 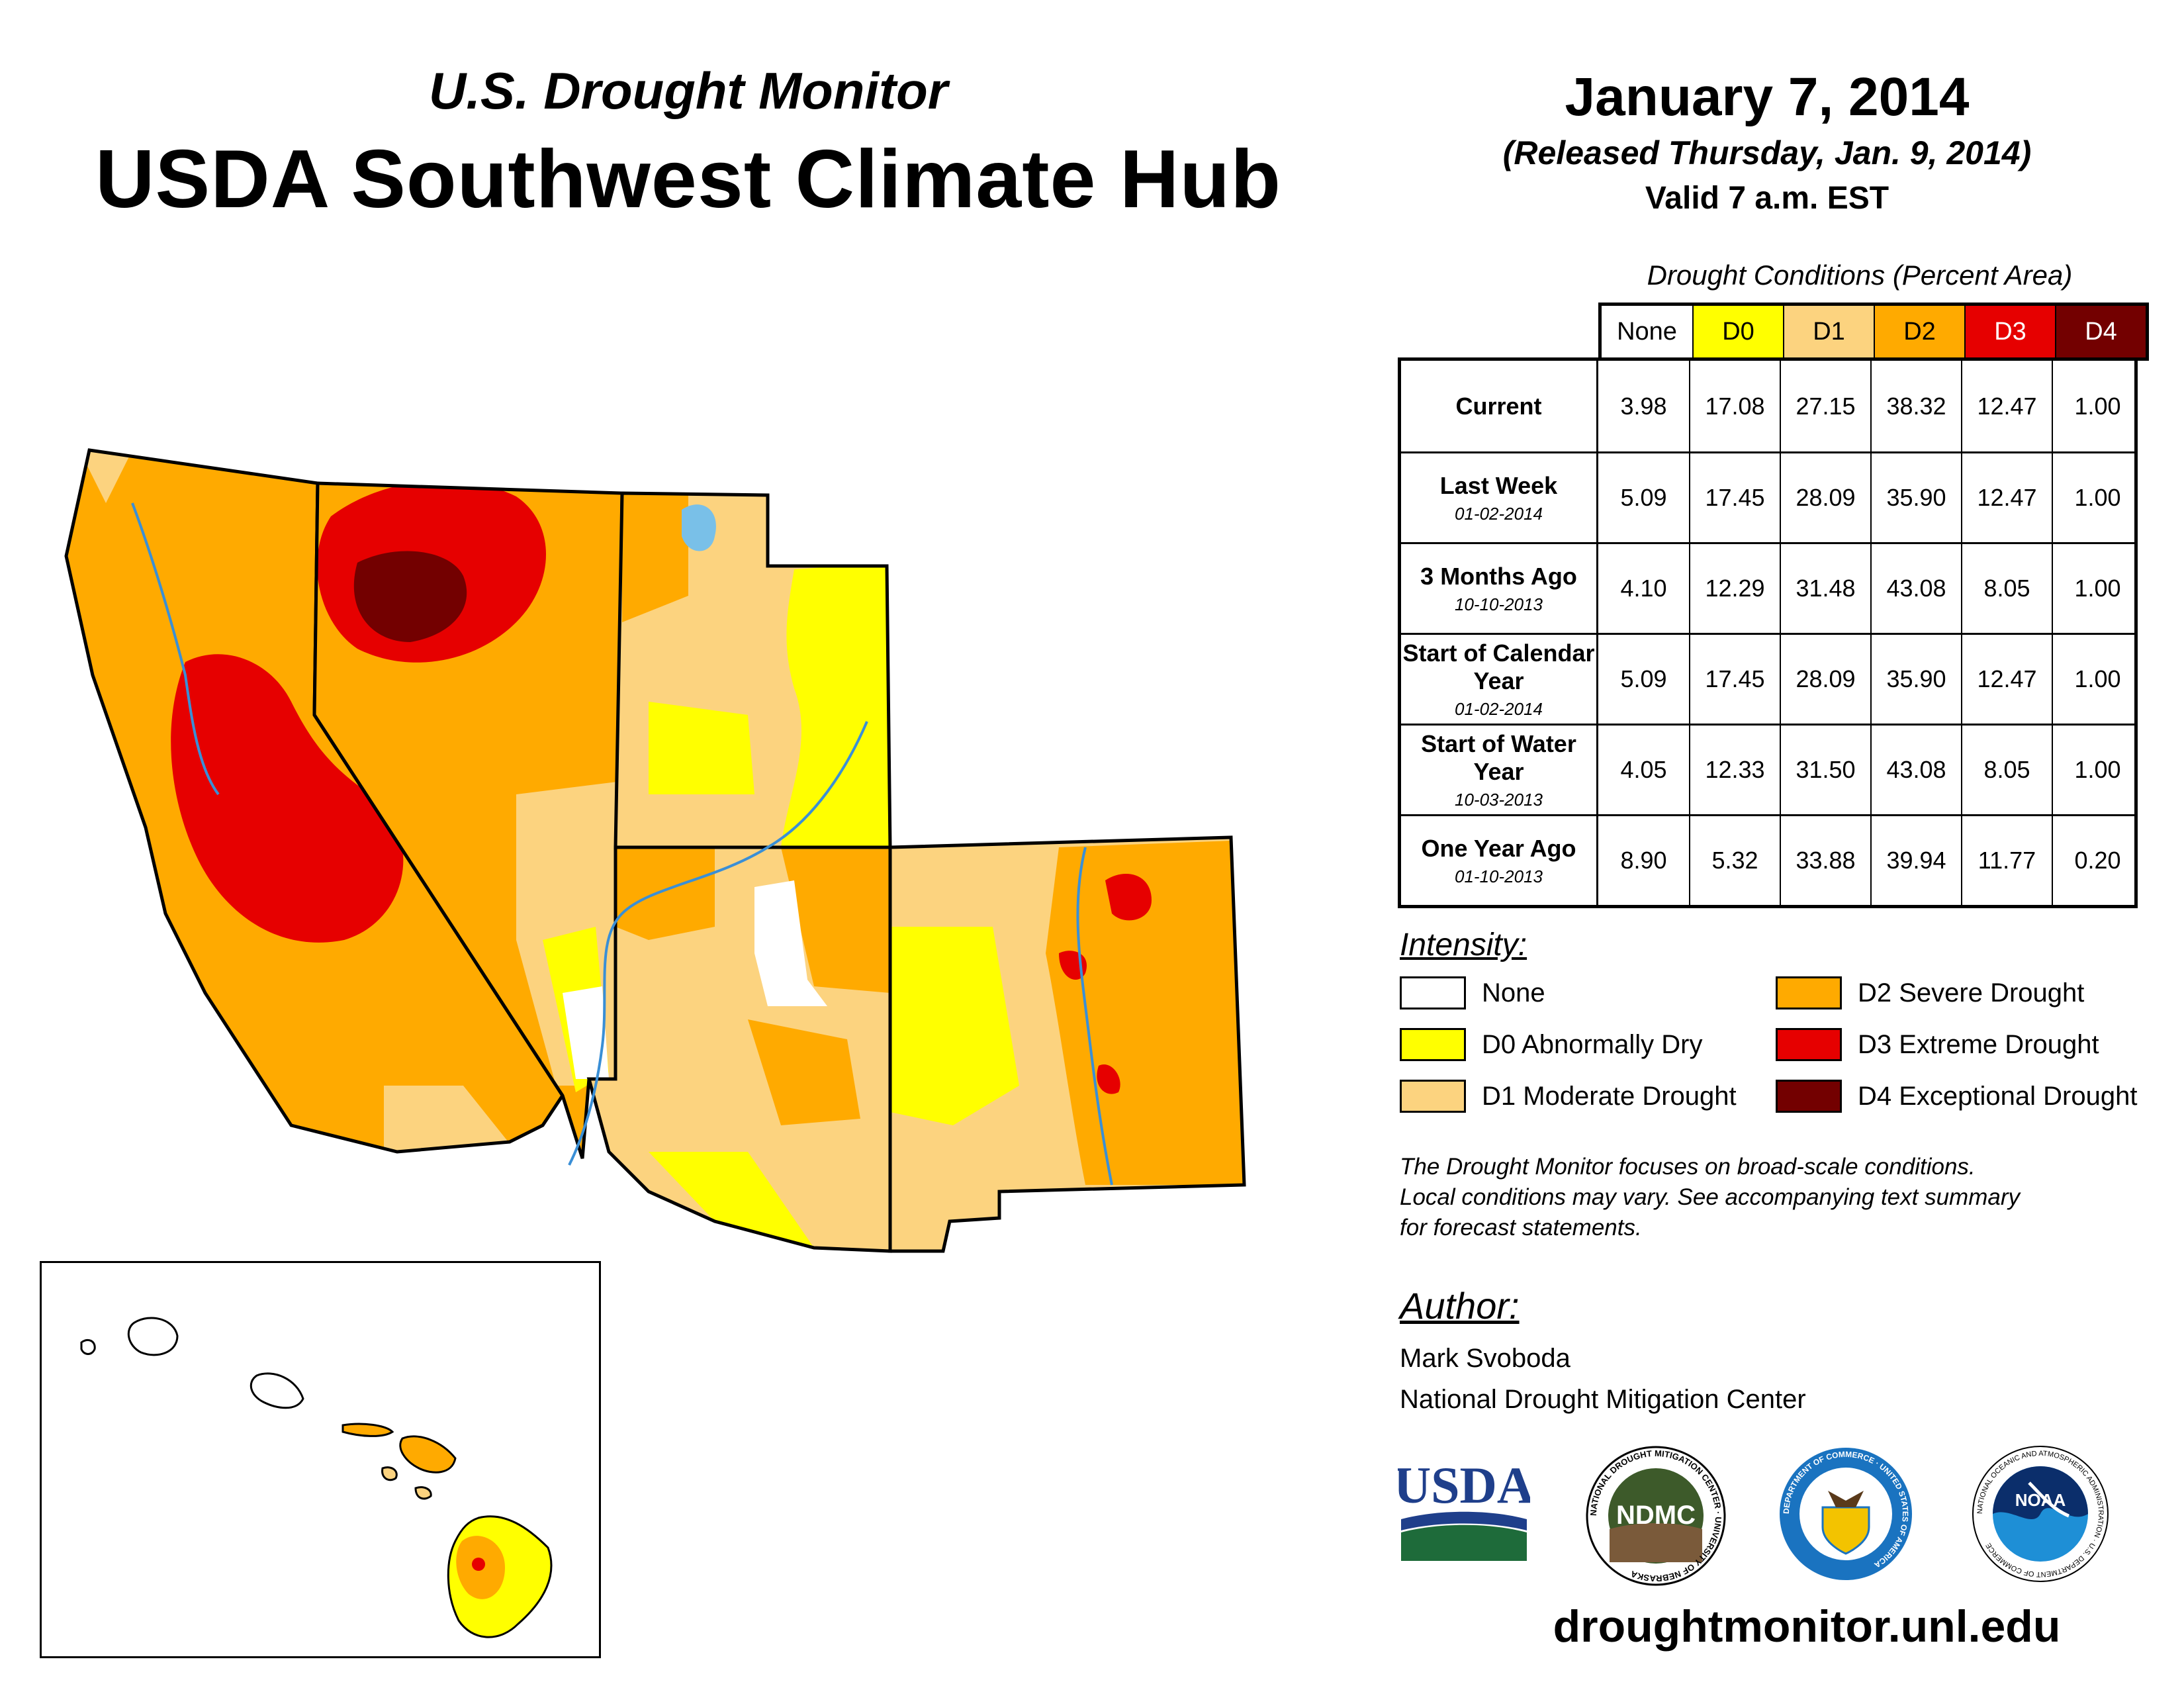 I want to click on cell-d3: 8.05, so click(x=2006, y=770).